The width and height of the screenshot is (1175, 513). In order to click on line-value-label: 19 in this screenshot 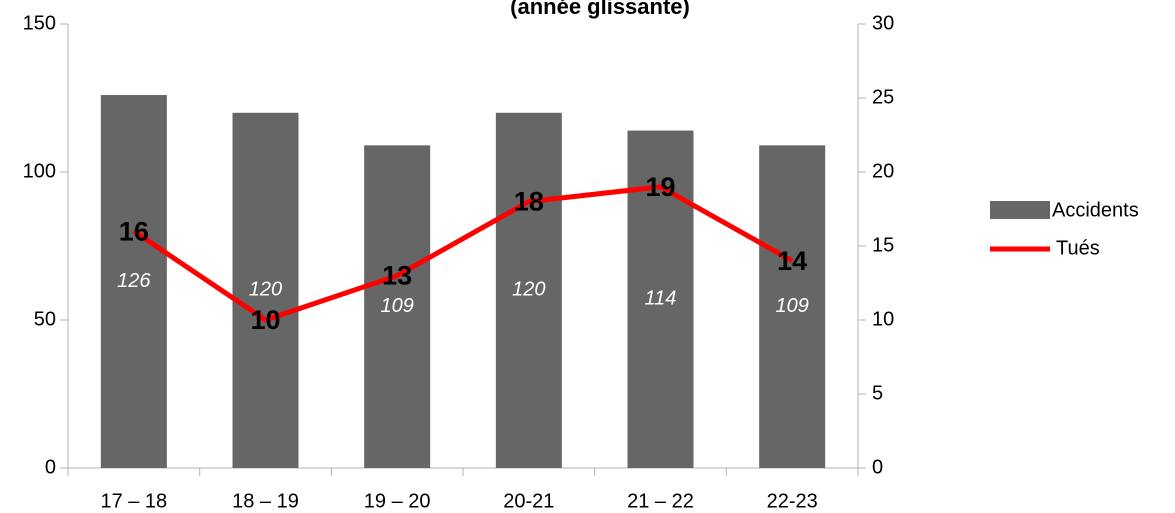, I will do `click(660, 187)`.